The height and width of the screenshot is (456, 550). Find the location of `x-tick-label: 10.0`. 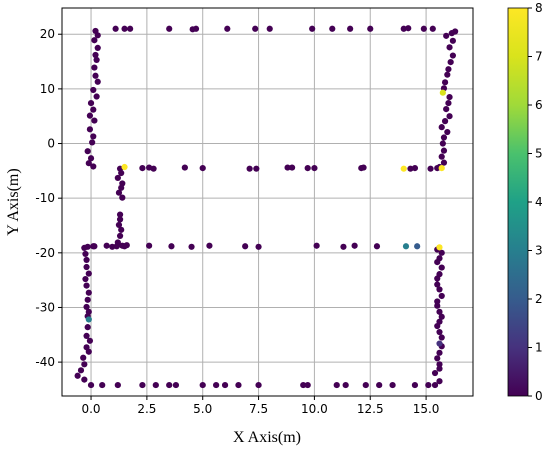

x-tick-label: 10.0 is located at coordinates (314, 409).